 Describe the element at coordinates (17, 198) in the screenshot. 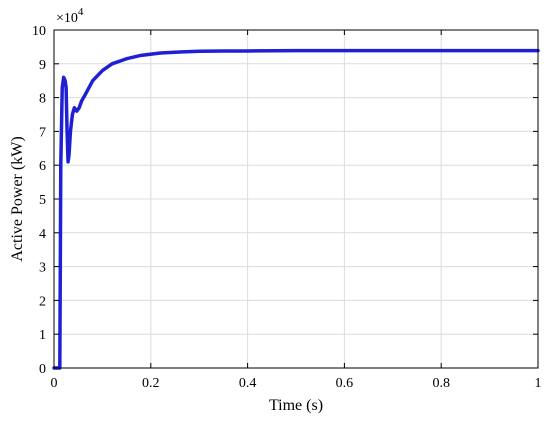

I see `y-axis-label: Active Power (kW)` at that location.